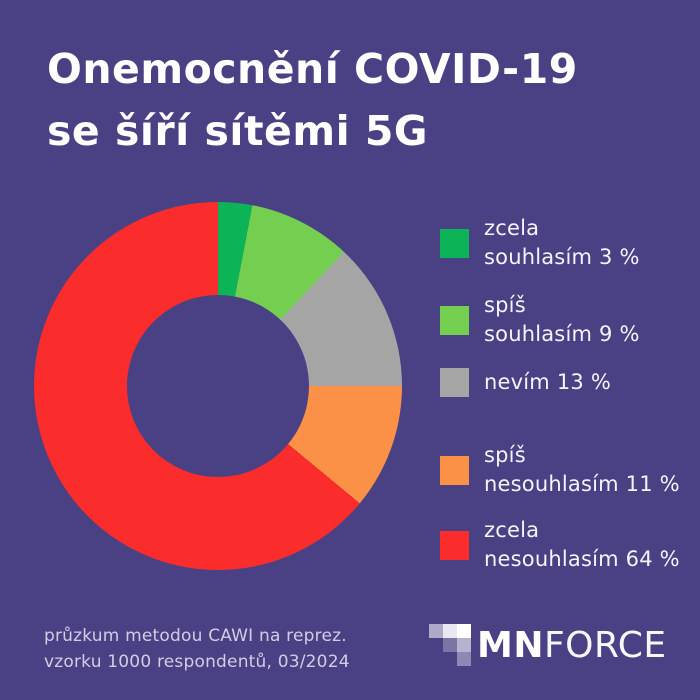 This screenshot has width=700, height=700. I want to click on legend-swatch-nevim, so click(454, 382).